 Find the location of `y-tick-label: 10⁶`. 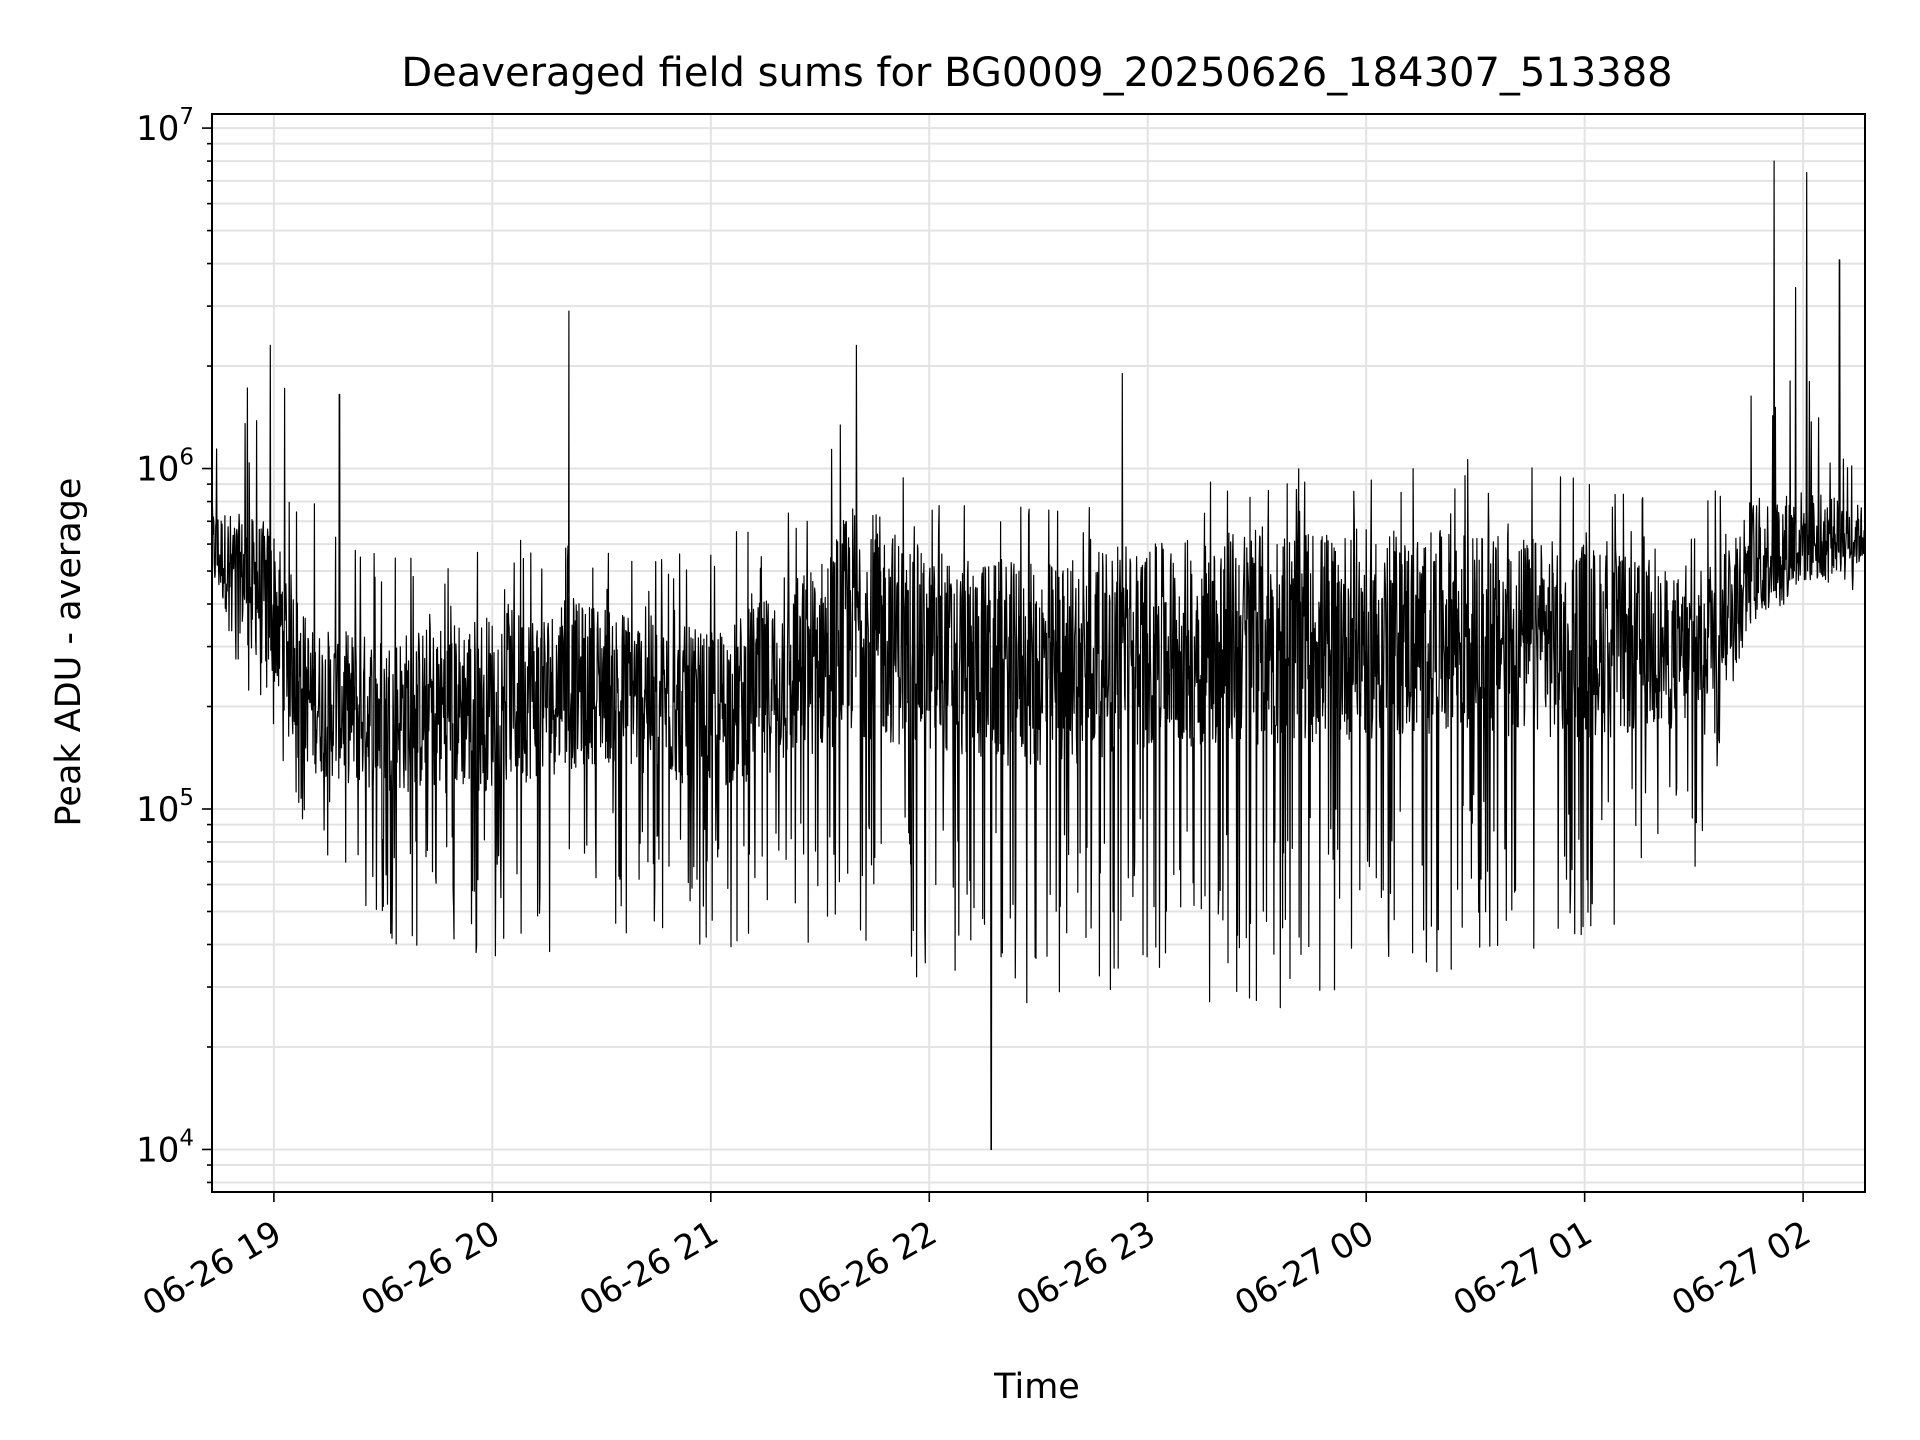

y-tick-label: 10⁶ is located at coordinates (165, 467).